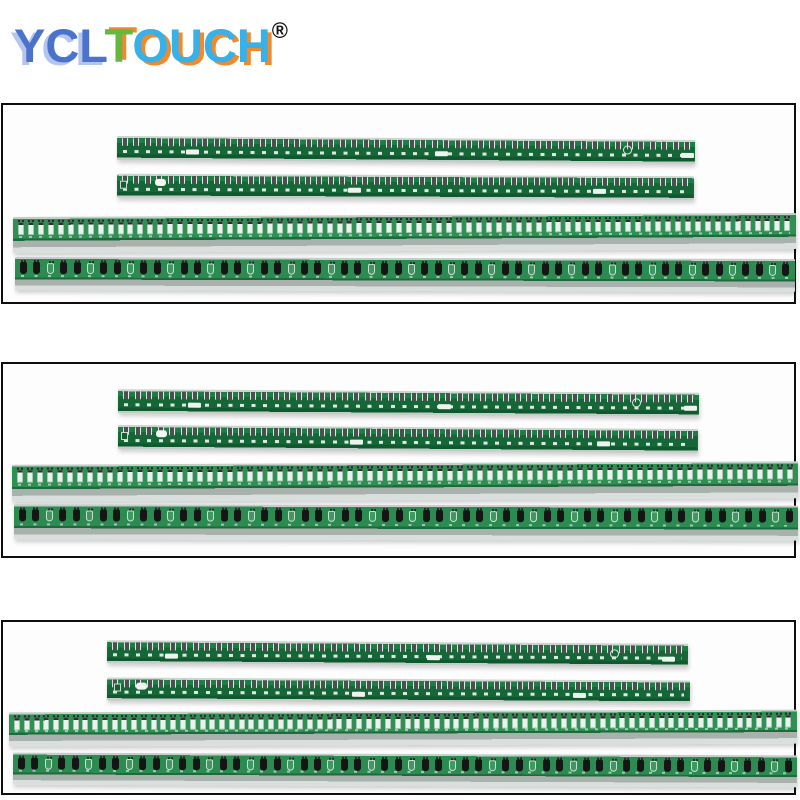 Image resolution: width=800 pixels, height=800 pixels. Describe the element at coordinates (125, 435) in the screenshot. I see `pcb-box-marking` at that location.